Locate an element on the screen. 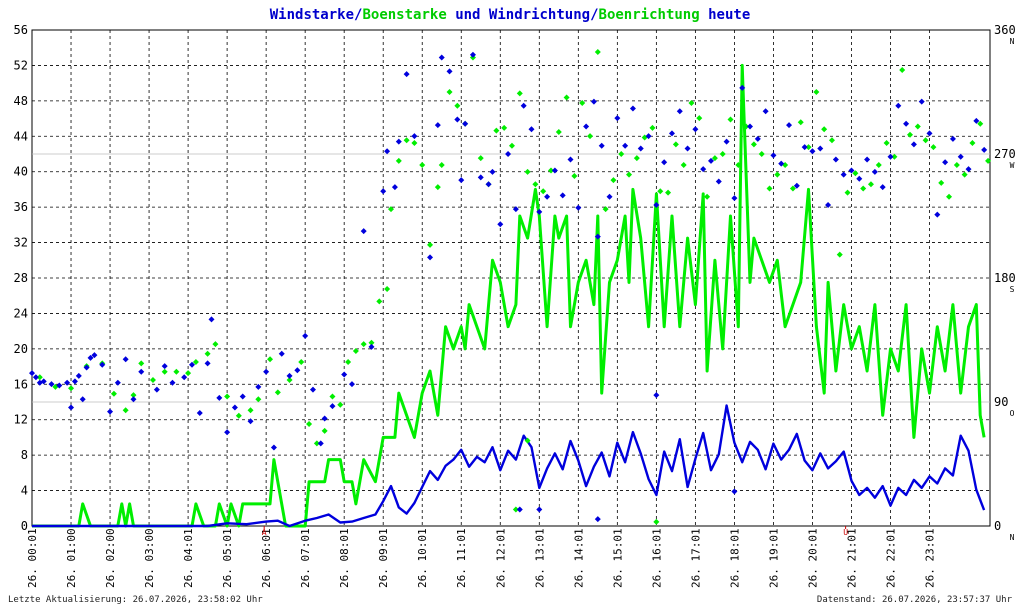 The height and width of the screenshot is (606, 1020). direction-letter: N is located at coordinates (1012, 537).